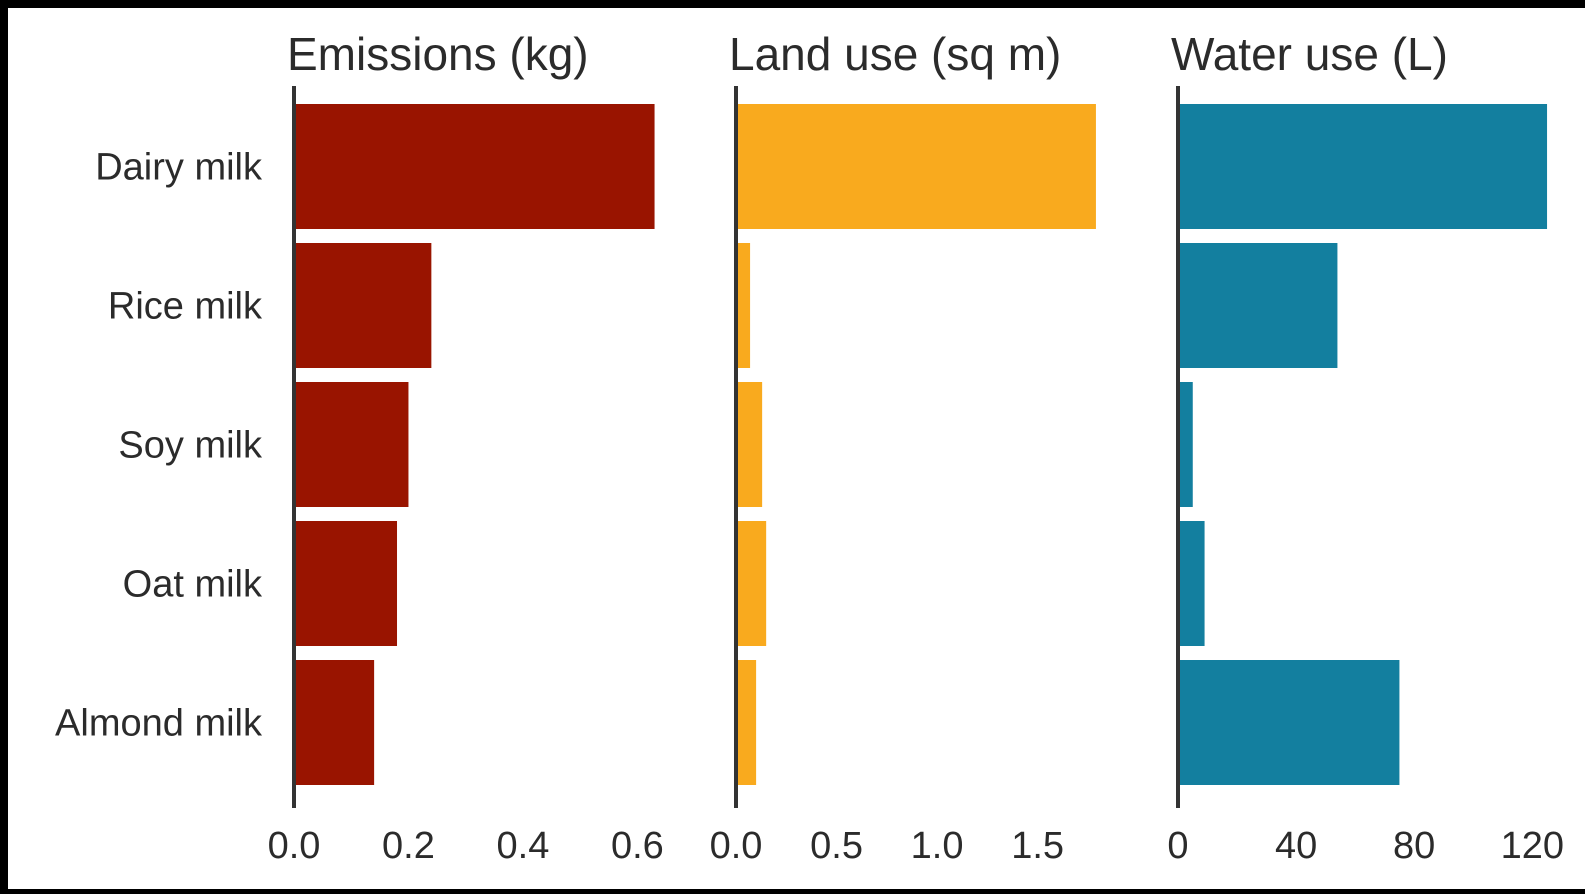 This screenshot has height=894, width=1585. Describe the element at coordinates (363, 305) in the screenshot. I see `bar-1-rice-milk` at that location.